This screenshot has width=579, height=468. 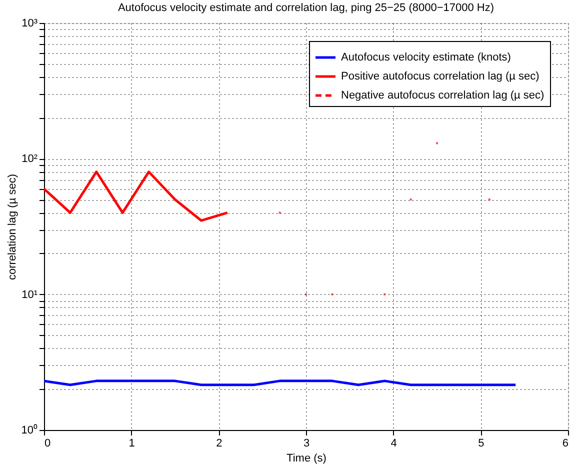 I want to click on y-tick-label: 10⁰, so click(x=29, y=430).